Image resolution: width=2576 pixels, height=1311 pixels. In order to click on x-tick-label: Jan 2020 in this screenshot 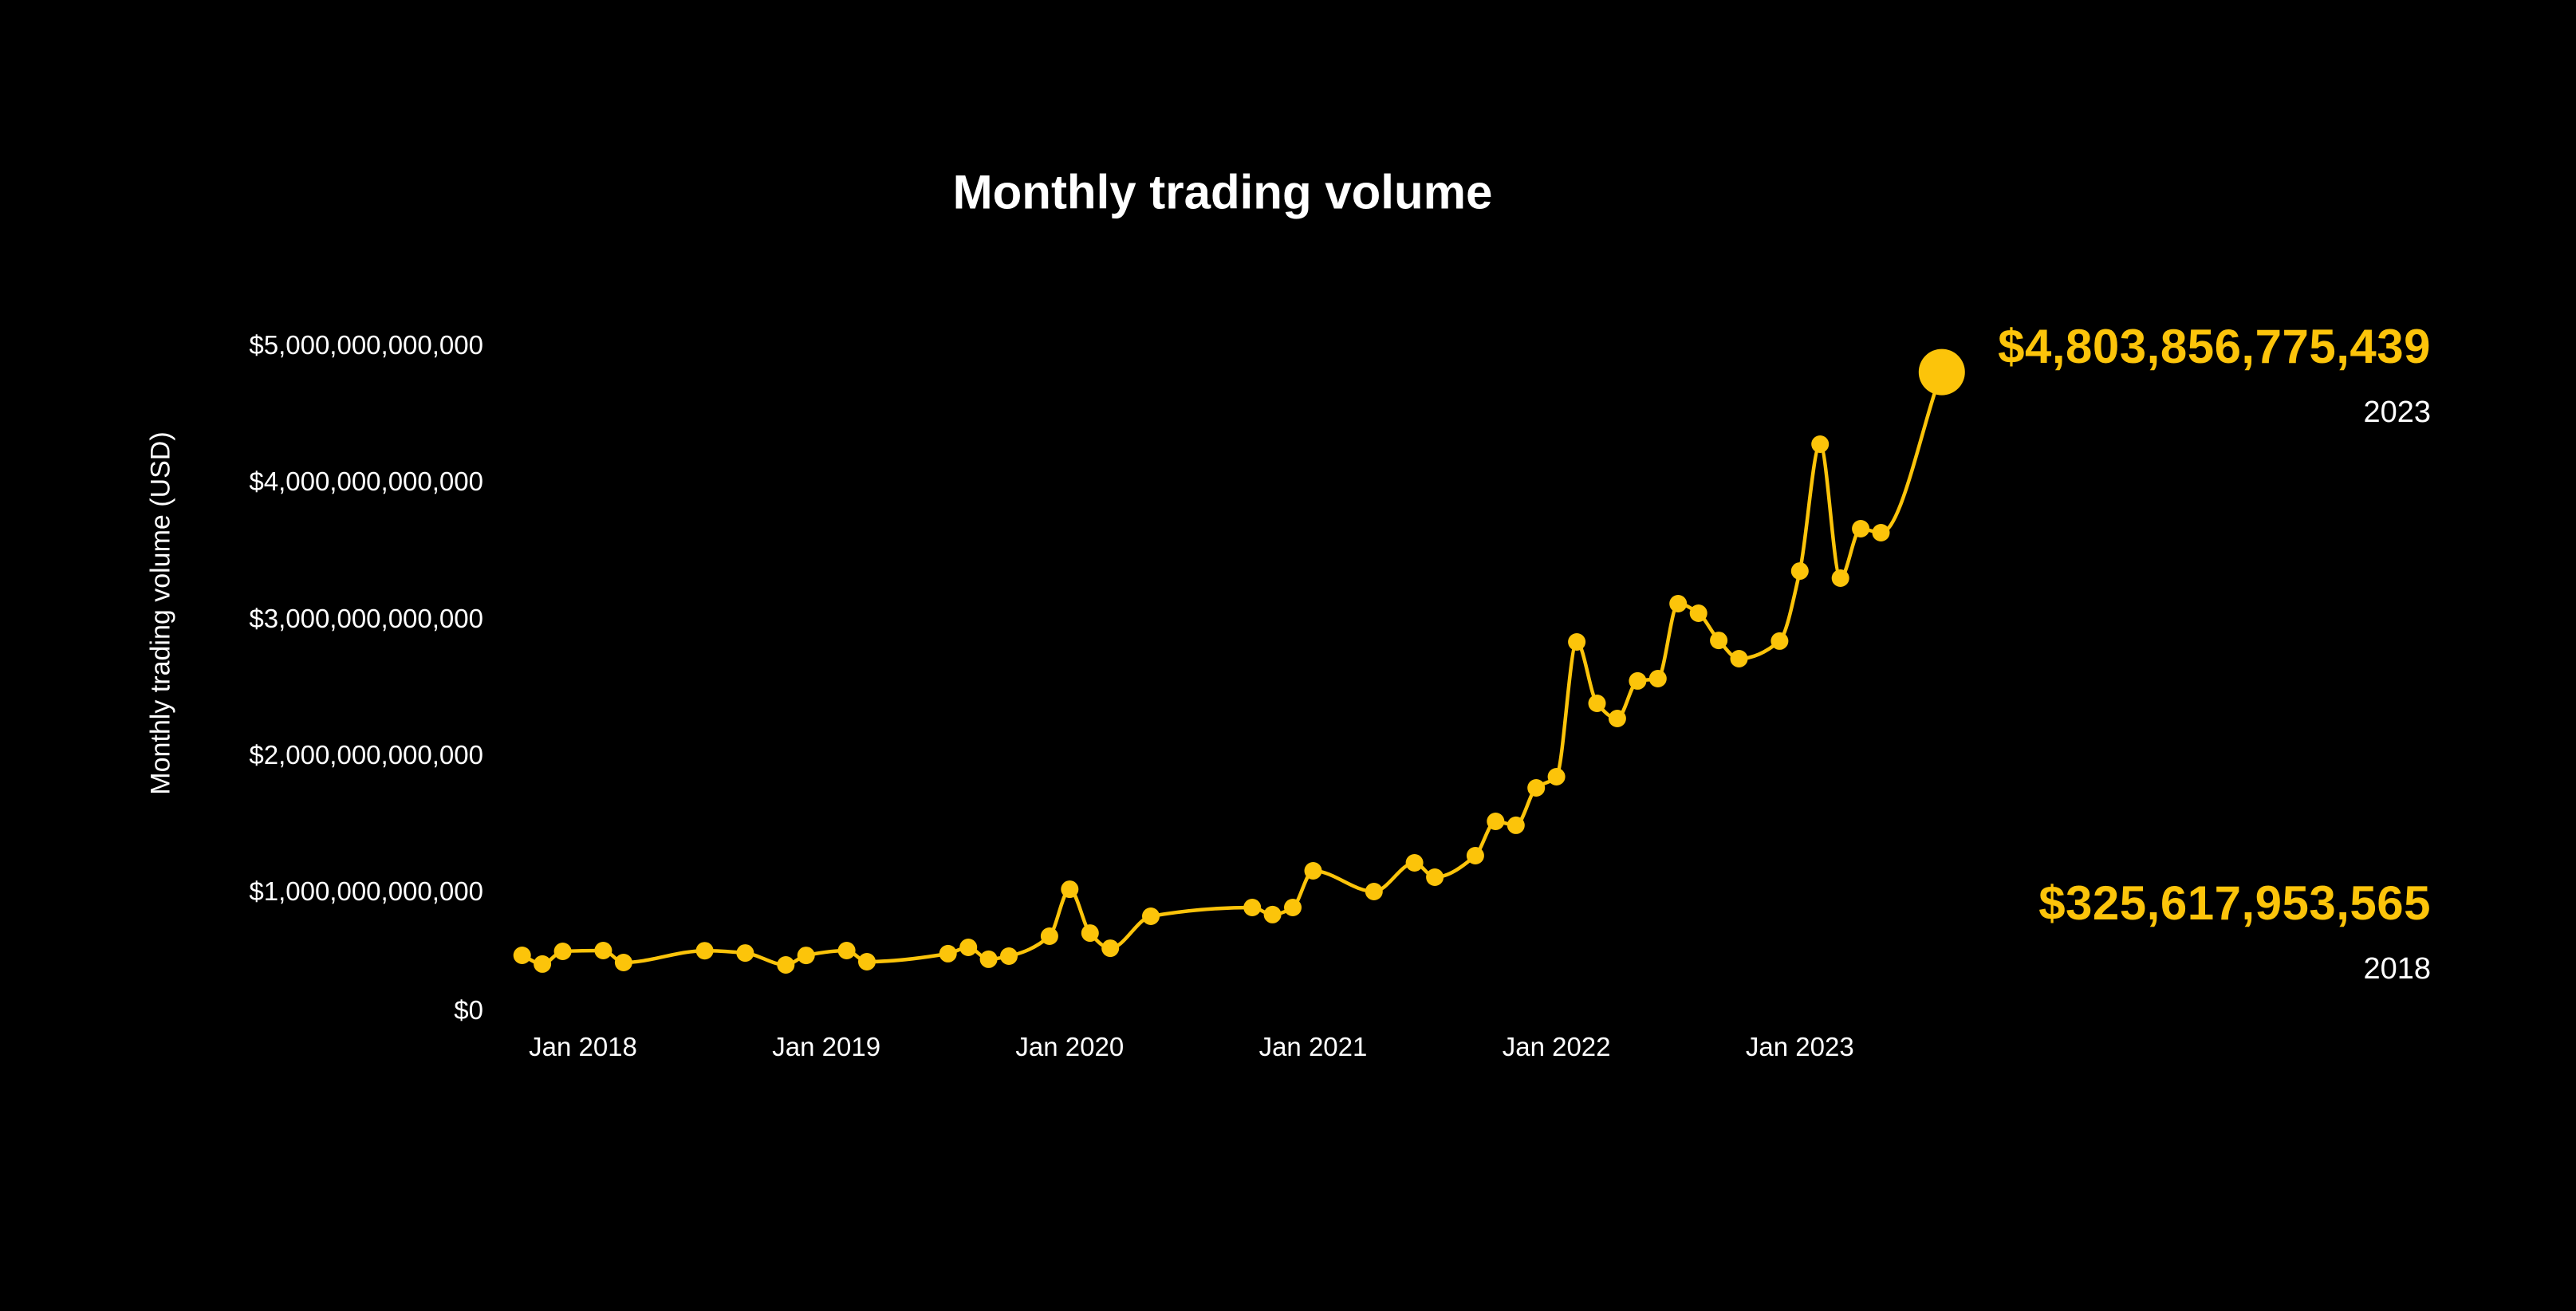, I will do `click(1070, 1046)`.